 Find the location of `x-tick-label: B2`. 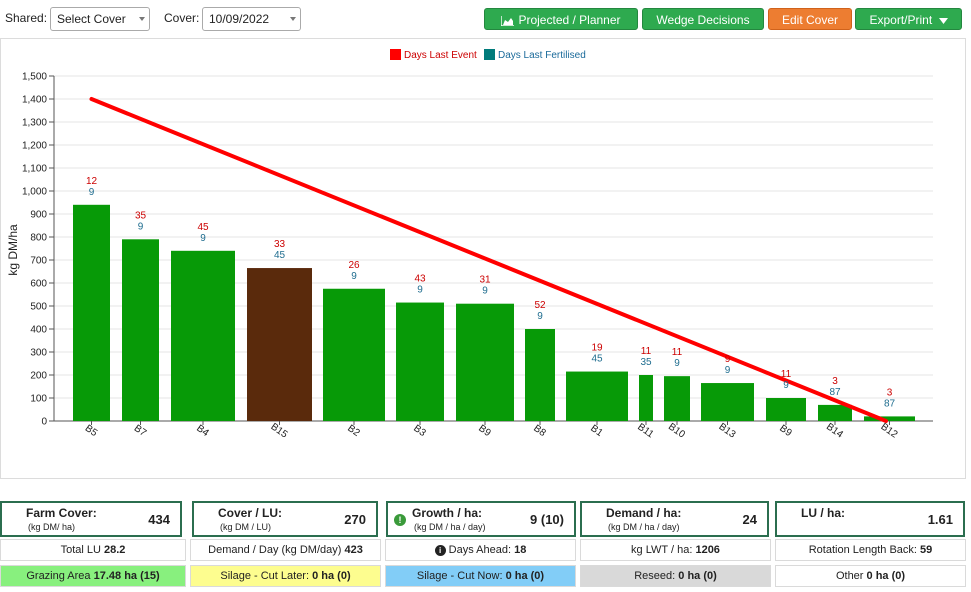

x-tick-label: B2 is located at coordinates (353, 431).